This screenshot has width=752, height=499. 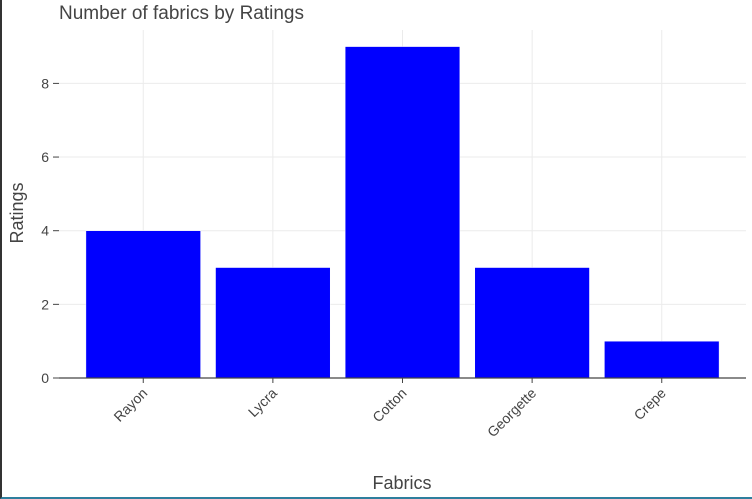 What do you see at coordinates (17, 212) in the screenshot?
I see `y-axis-title: Ratings` at bounding box center [17, 212].